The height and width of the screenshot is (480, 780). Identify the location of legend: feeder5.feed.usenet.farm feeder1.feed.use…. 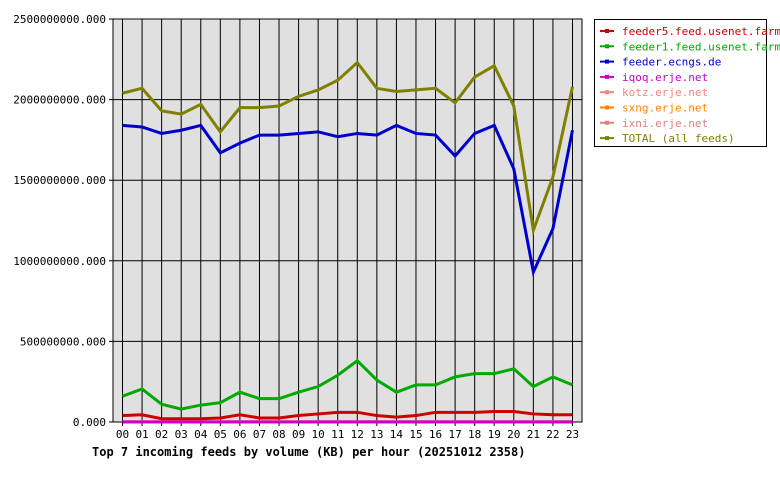
(687, 83).